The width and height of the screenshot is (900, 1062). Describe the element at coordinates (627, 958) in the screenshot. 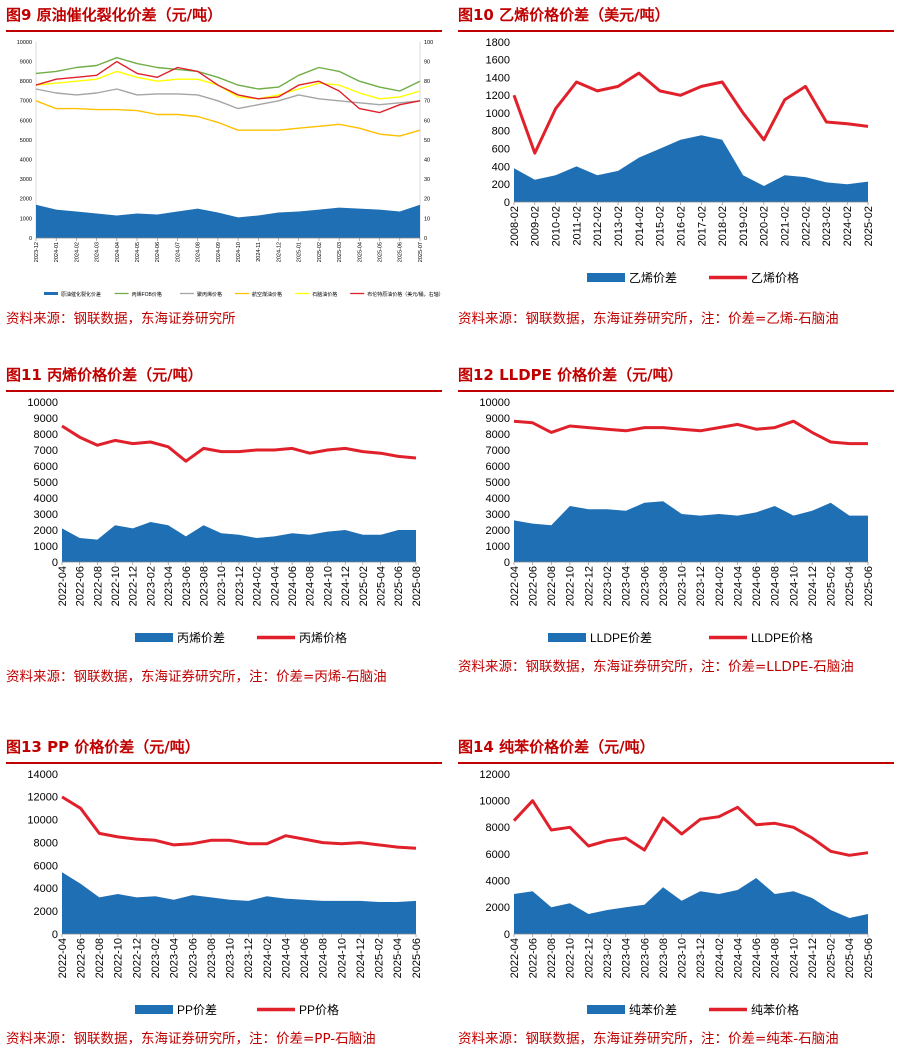

I see `x-tick-label: 2023-04` at that location.